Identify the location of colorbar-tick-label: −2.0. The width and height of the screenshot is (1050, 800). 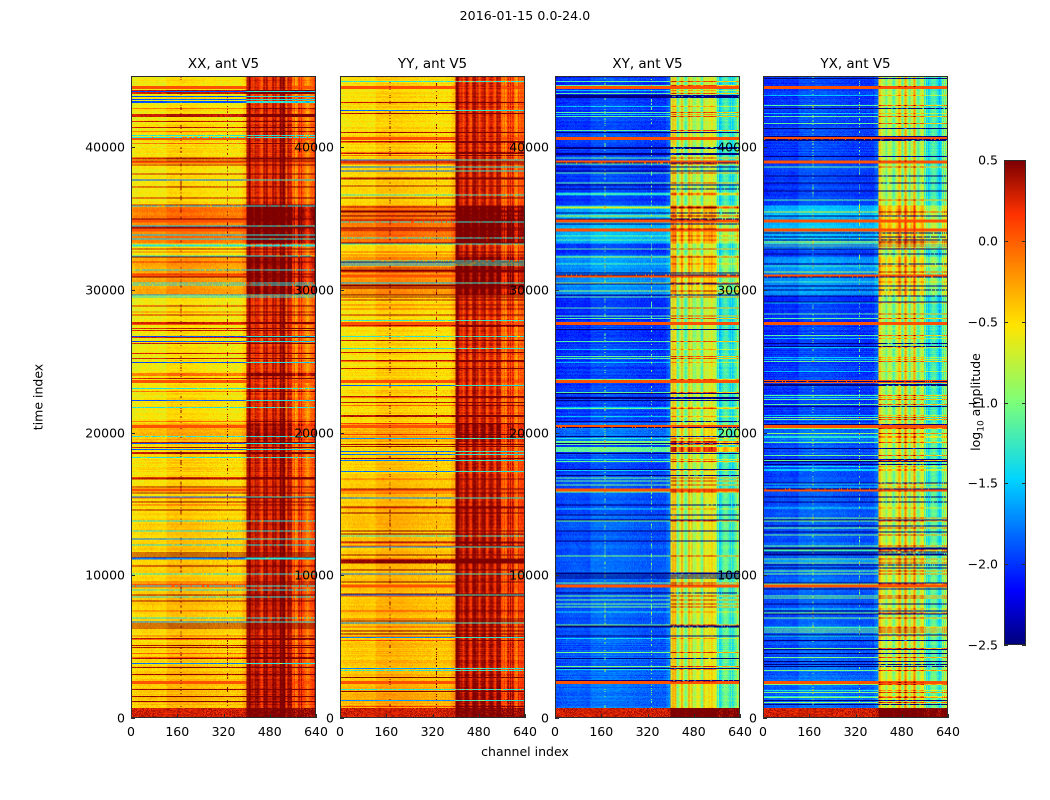
(982, 564).